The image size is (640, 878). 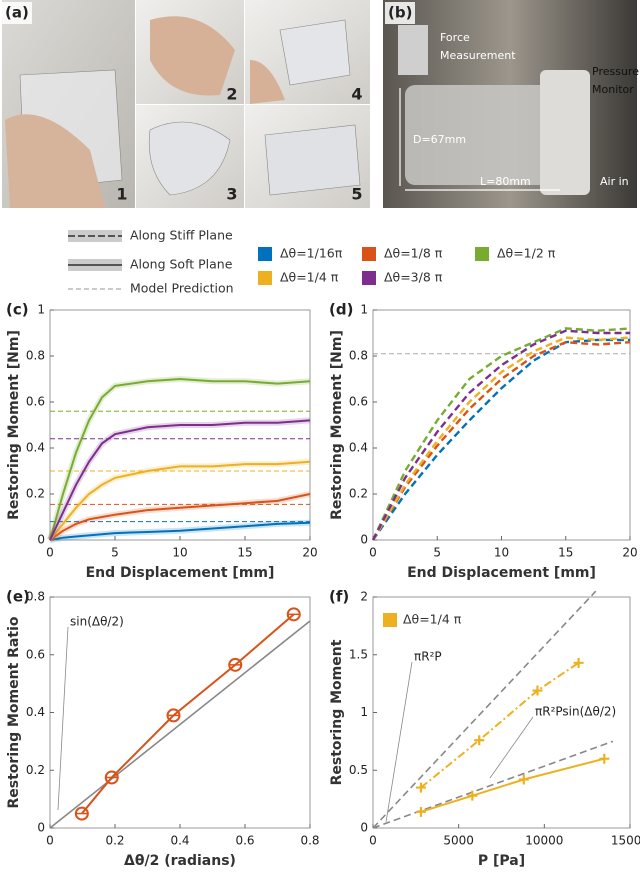 I want to click on legend-text: Δθ=1/8 π, so click(x=413, y=253).